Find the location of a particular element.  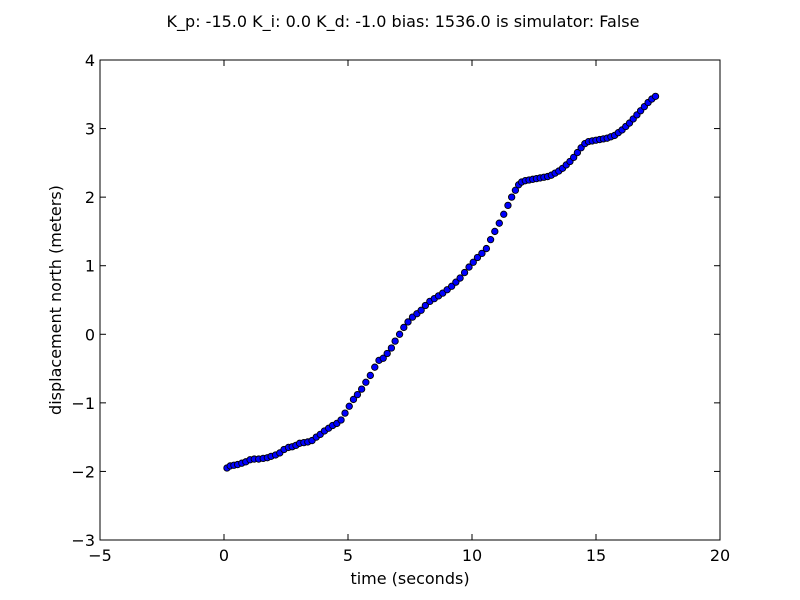

x-axis-label: time (seconds) is located at coordinates (409, 578).